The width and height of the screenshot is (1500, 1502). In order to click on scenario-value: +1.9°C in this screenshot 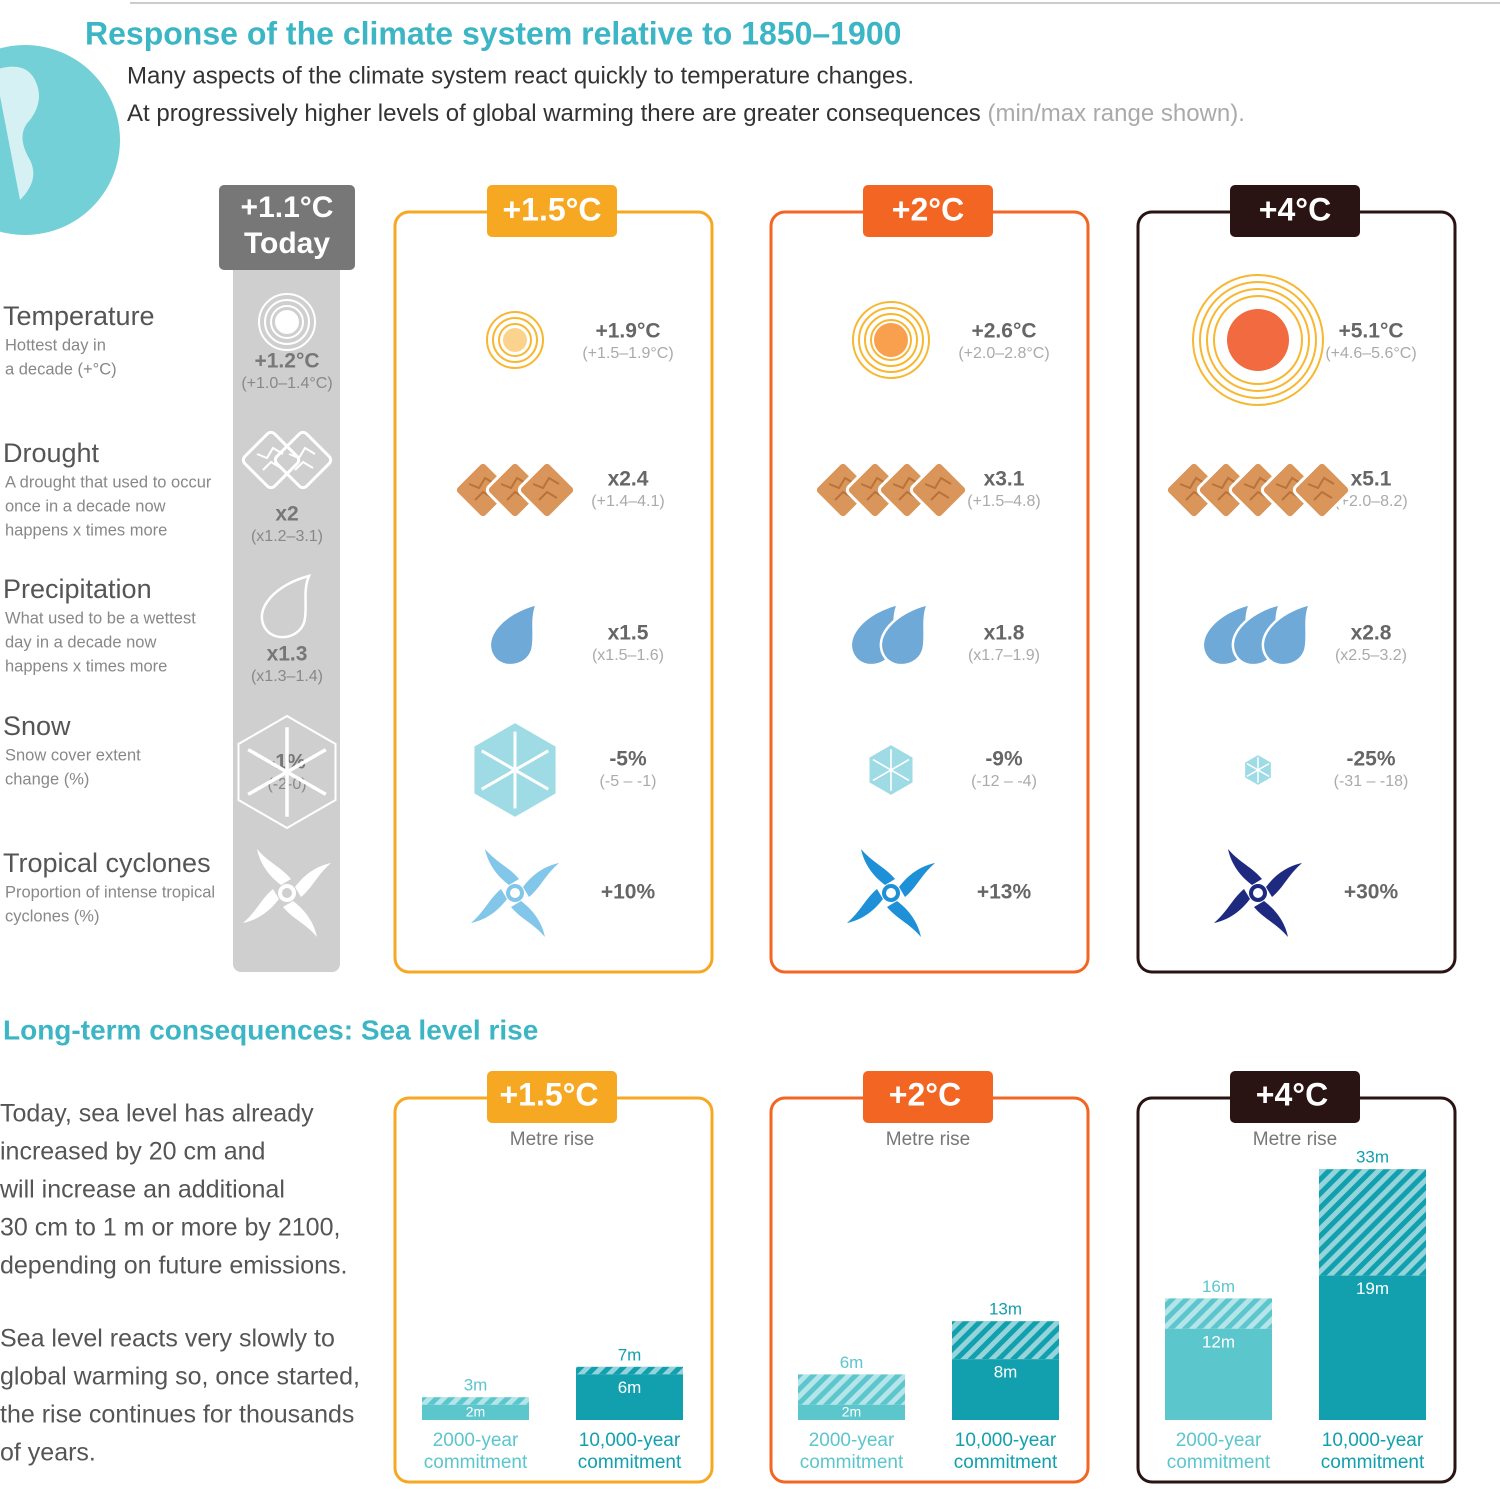, I will do `click(627, 331)`.